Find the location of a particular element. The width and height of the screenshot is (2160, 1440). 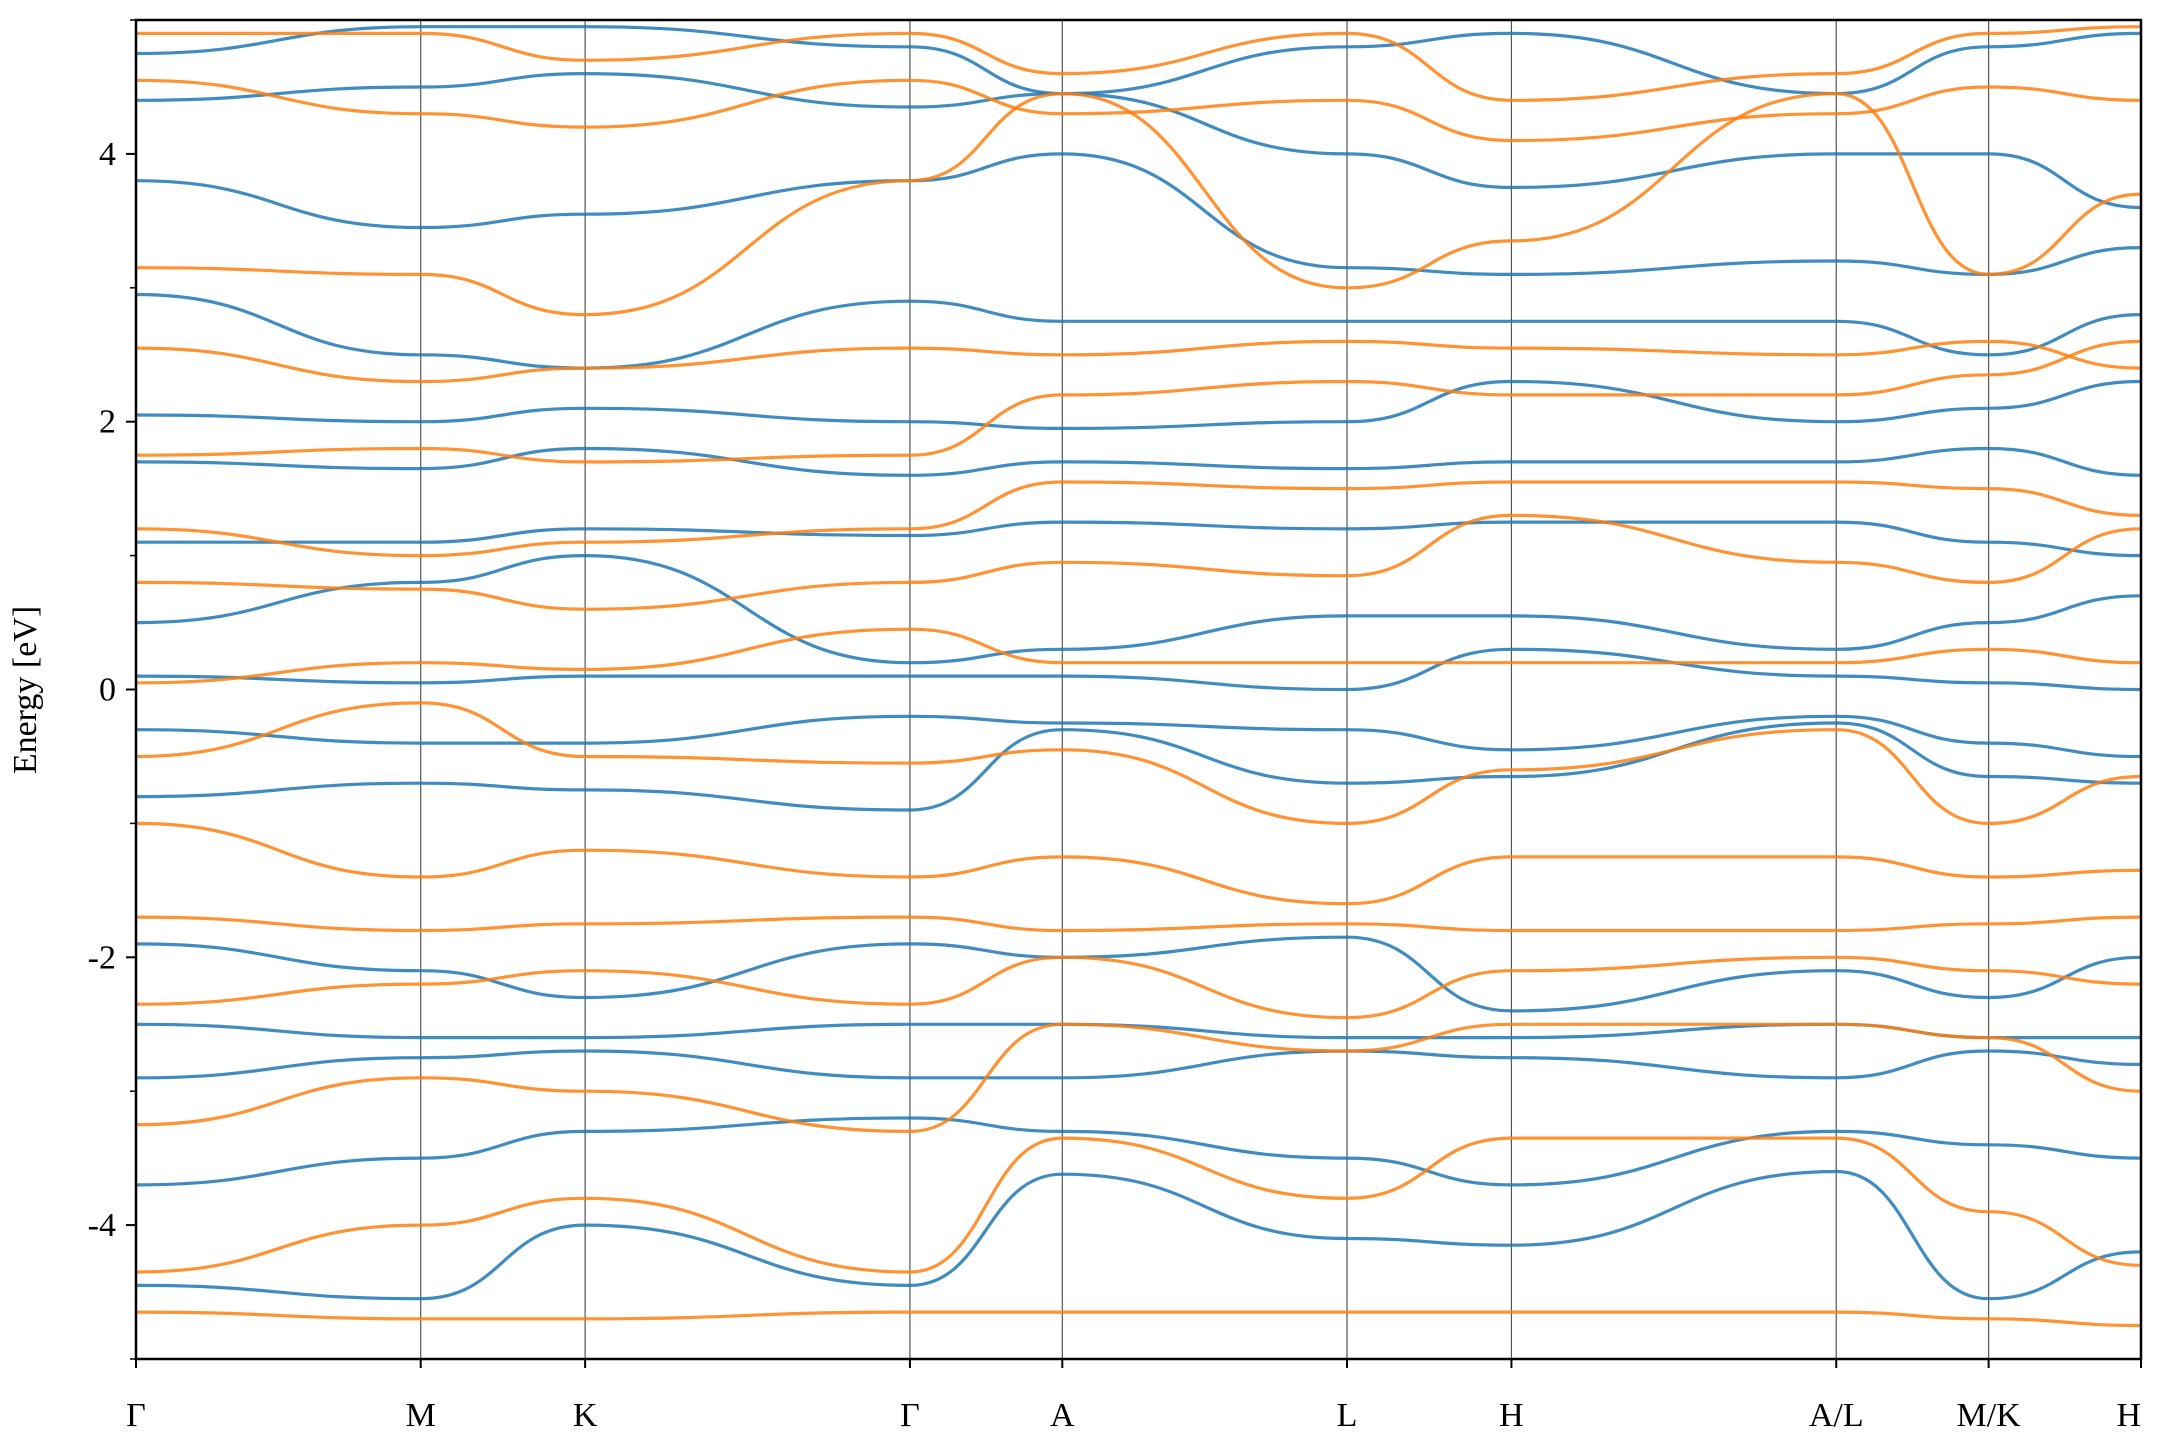

x-tick-label: A is located at coordinates (1062, 1415).